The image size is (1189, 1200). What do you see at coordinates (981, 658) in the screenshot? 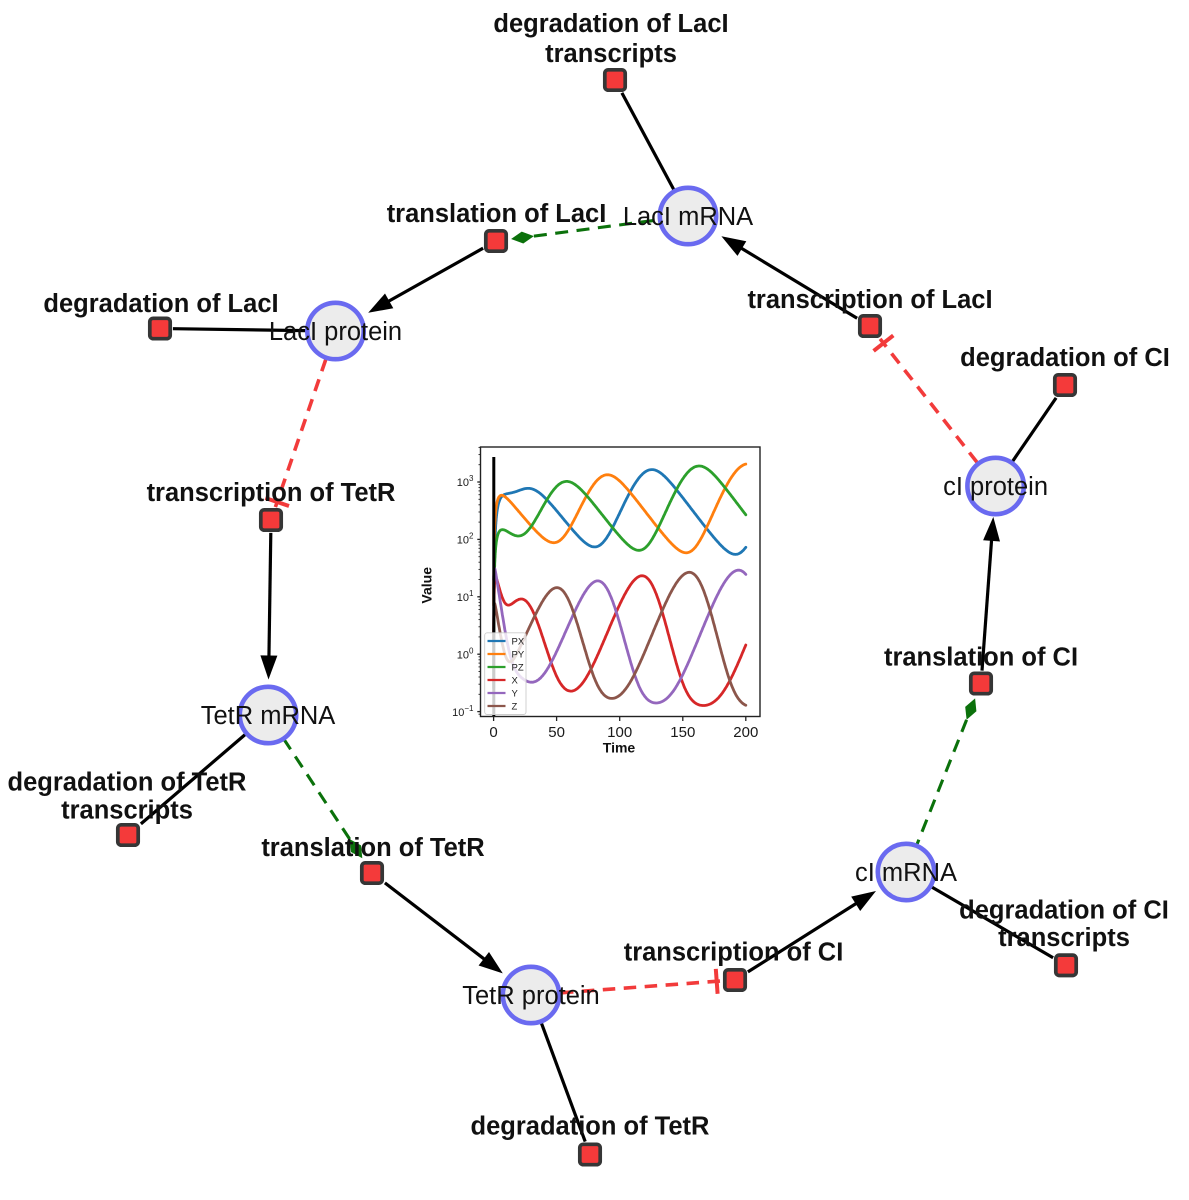
I see `svg-text: translation of CI` at bounding box center [981, 658].